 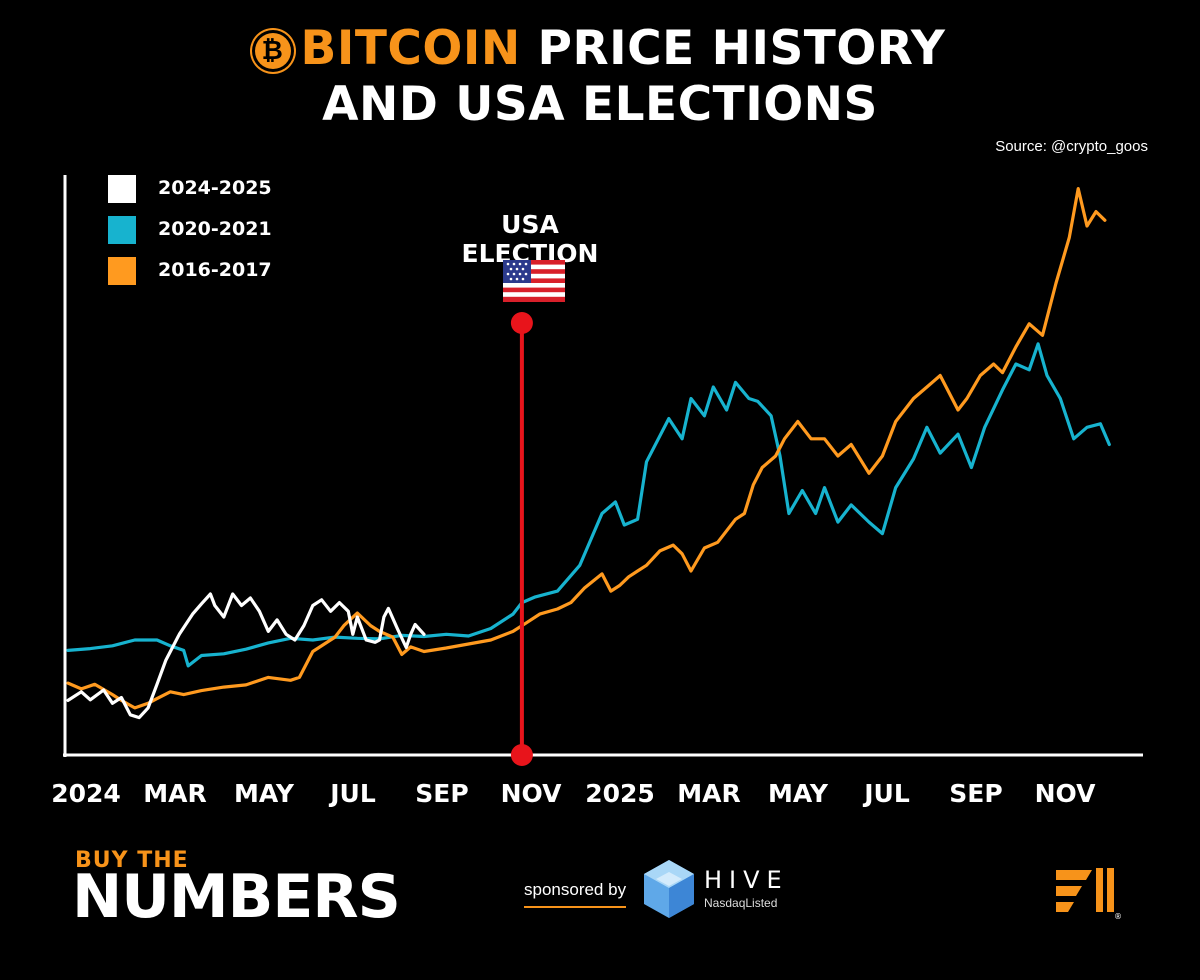 I want to click on title-rest: PRICE HISTORY, so click(x=733, y=48).